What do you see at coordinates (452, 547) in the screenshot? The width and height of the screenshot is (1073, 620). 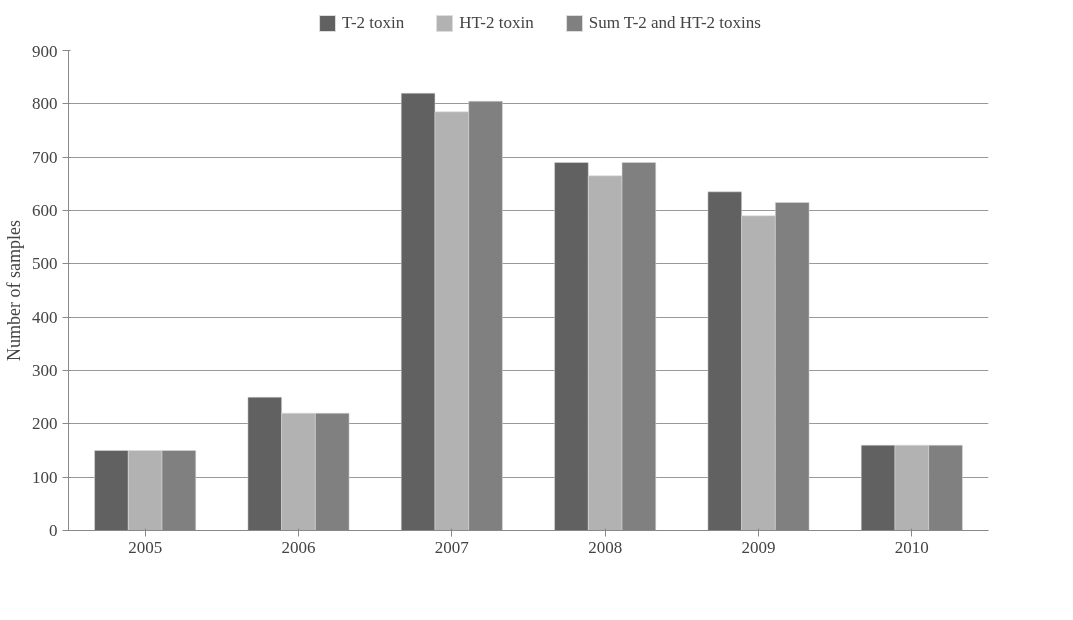 I see `x-tick-label: 2007` at bounding box center [452, 547].